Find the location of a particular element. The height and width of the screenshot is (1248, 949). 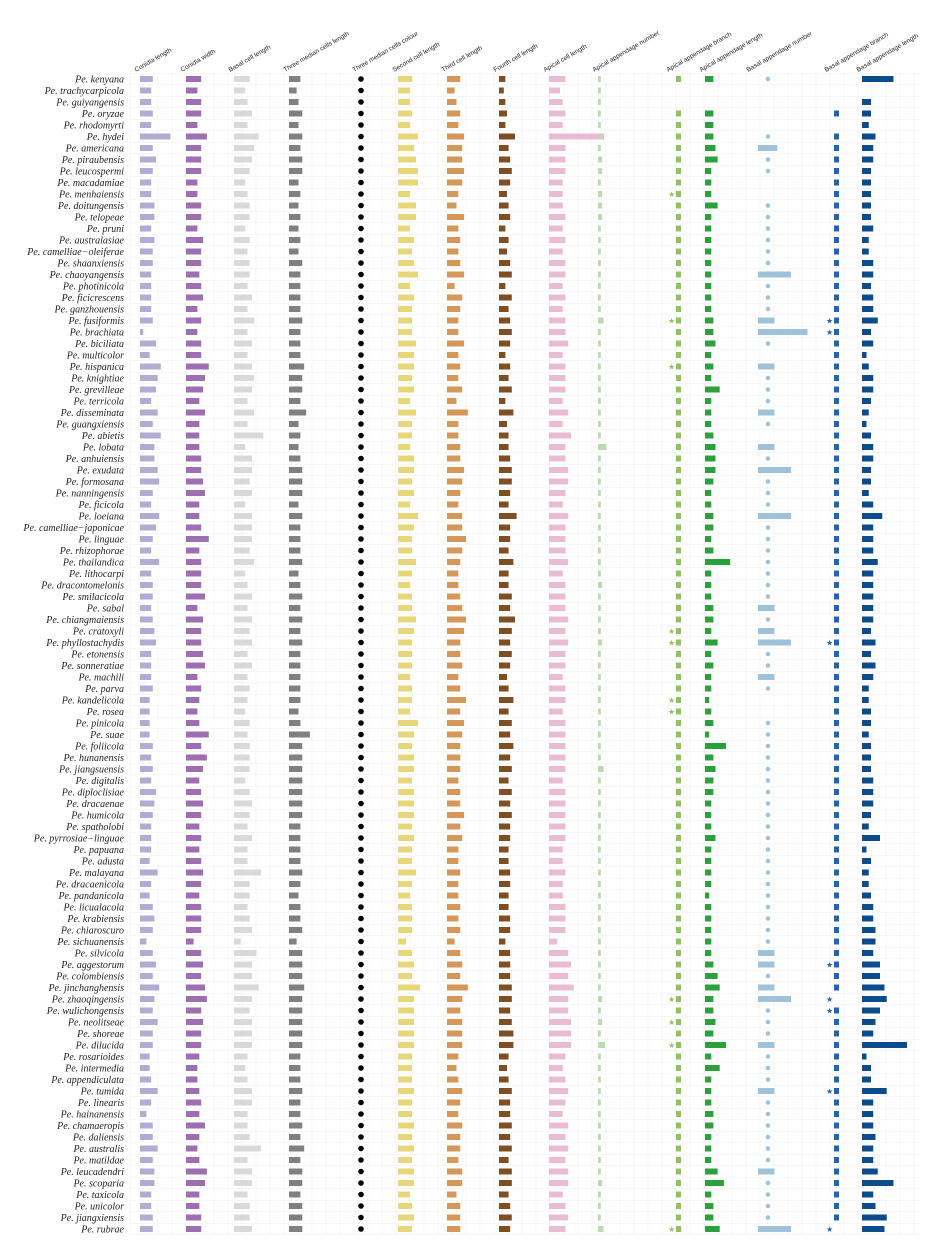

species-label: Pe. terricola is located at coordinates (98, 402).